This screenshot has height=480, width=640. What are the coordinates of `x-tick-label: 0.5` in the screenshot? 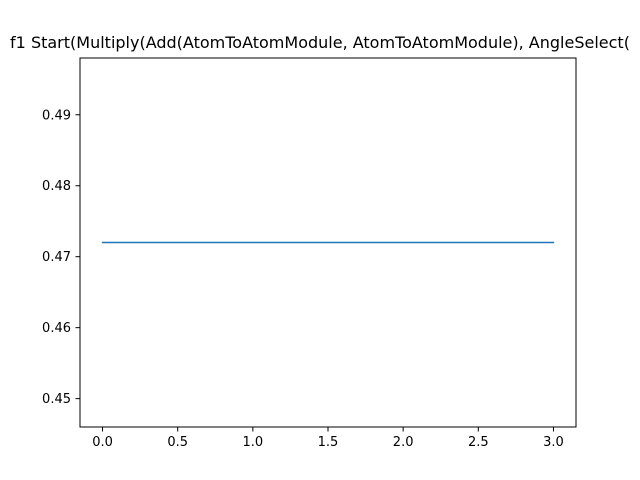 It's located at (177, 442).